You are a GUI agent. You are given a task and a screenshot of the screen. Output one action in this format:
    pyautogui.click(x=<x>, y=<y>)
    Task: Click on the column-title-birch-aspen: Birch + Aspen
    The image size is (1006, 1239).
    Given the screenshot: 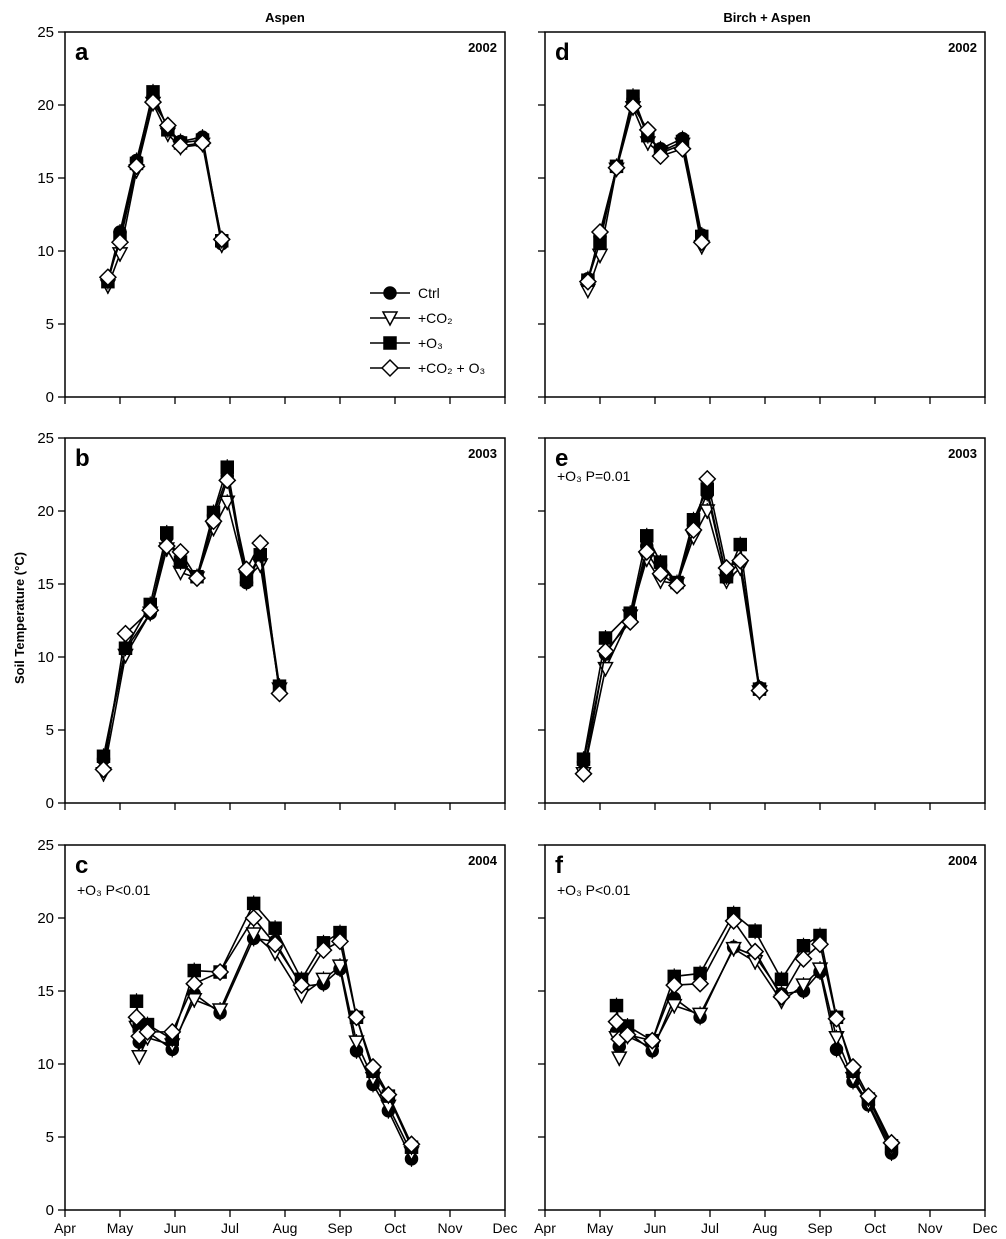 What is the action you would take?
    pyautogui.click(x=766, y=17)
    